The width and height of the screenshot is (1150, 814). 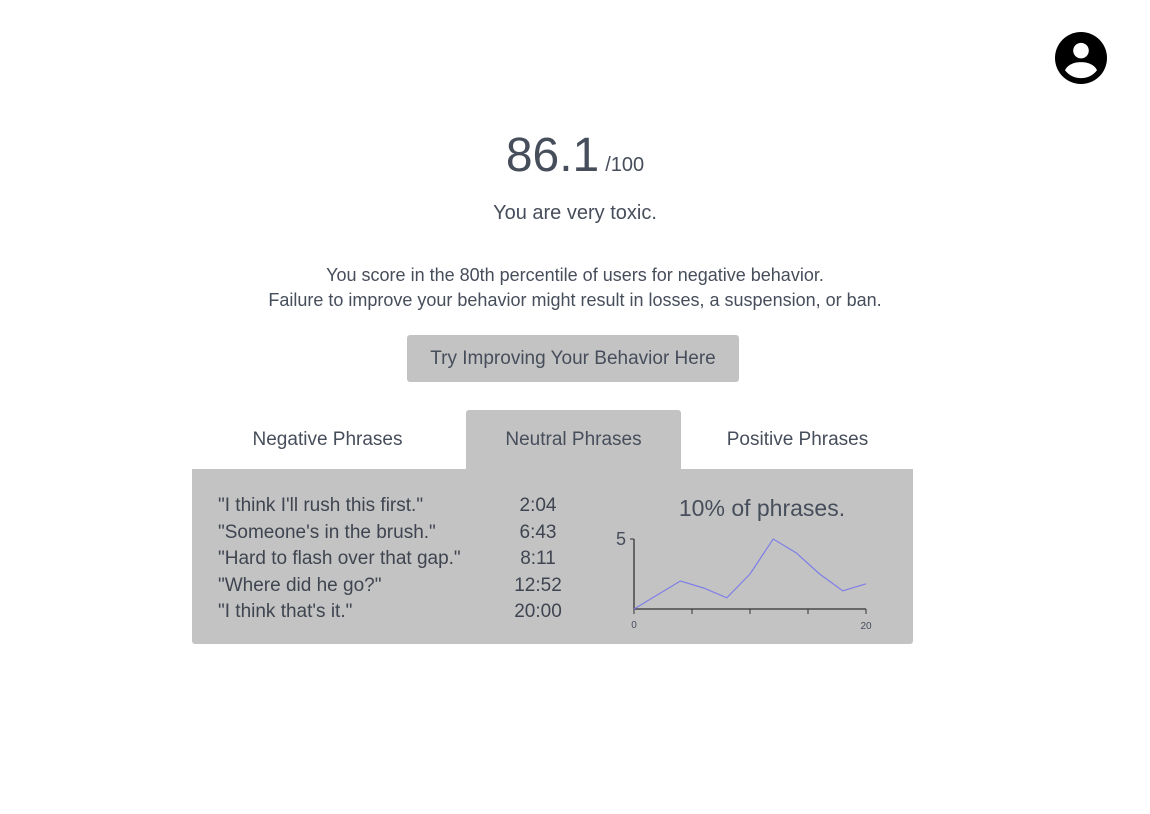 I want to click on phrase-text: "Where did he go?", so click(x=300, y=585).